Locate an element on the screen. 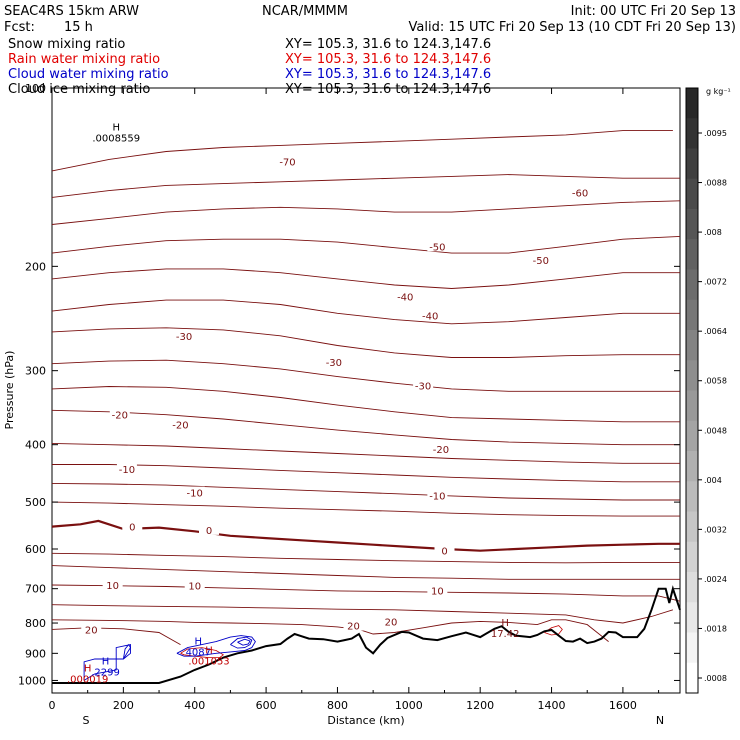 The image size is (740, 740). isotherm-label: -60 is located at coordinates (580, 193).